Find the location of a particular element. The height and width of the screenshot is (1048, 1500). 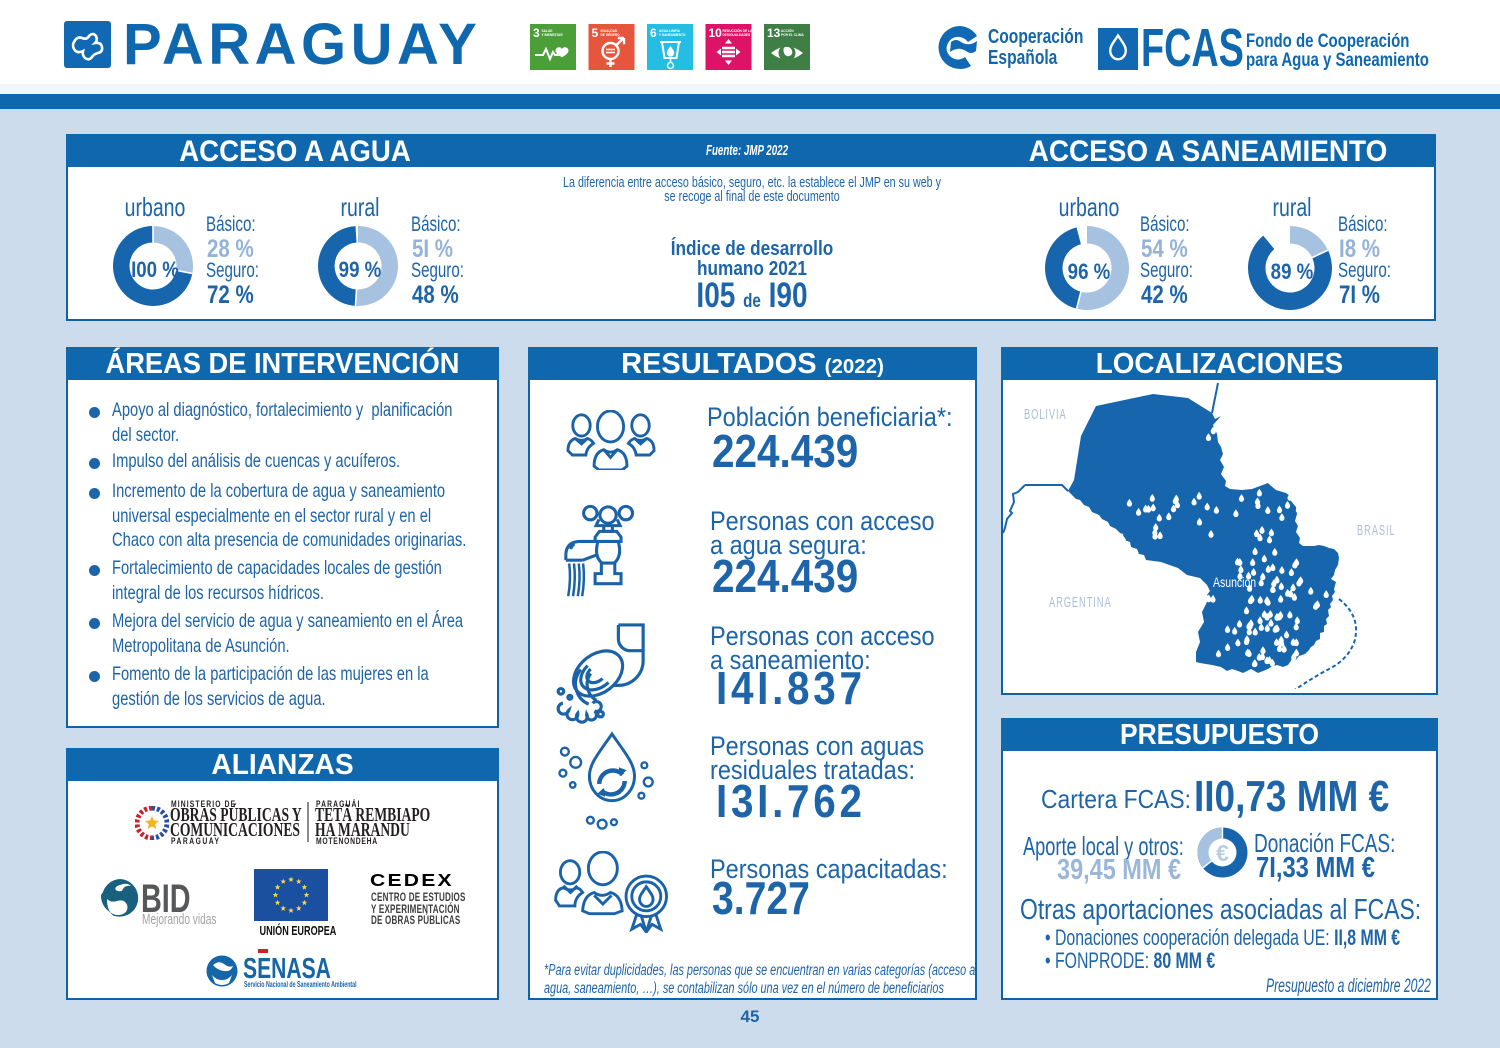

svg-text: 10 is located at coordinates (716, 33).